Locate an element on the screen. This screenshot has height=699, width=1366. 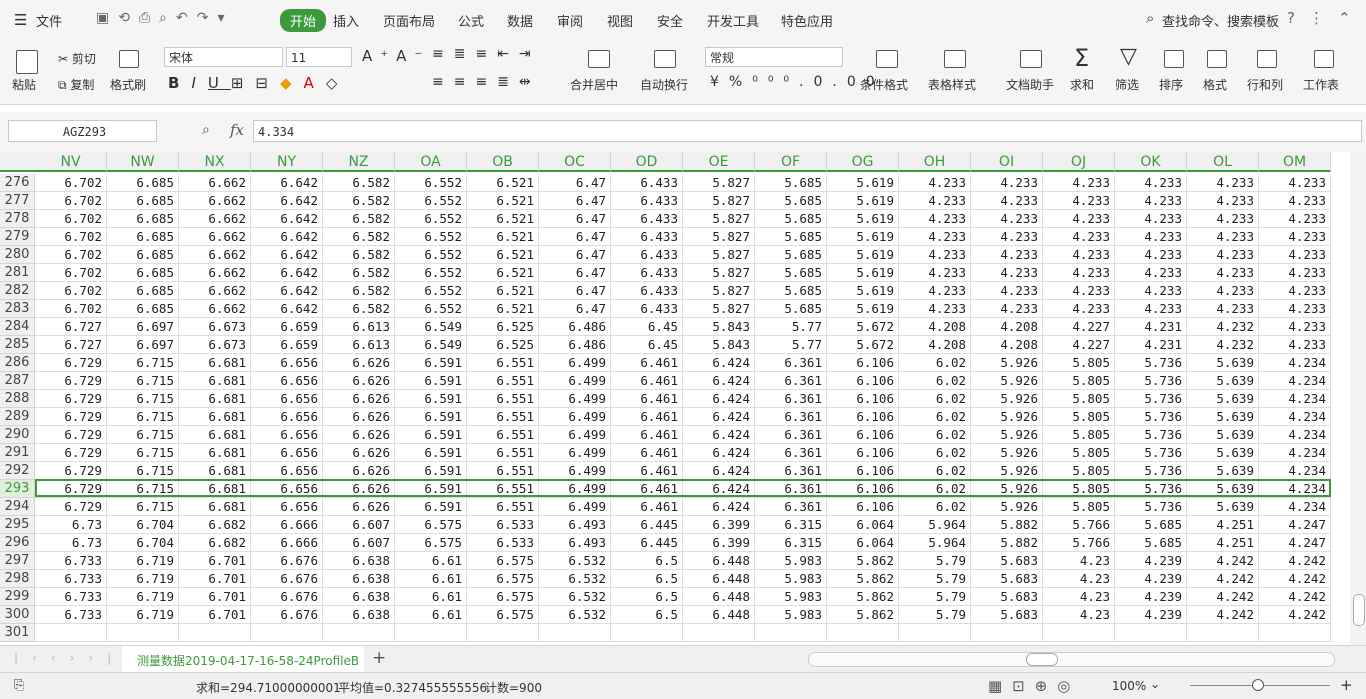
cell: 5.882 is located at coordinates (1007, 525).